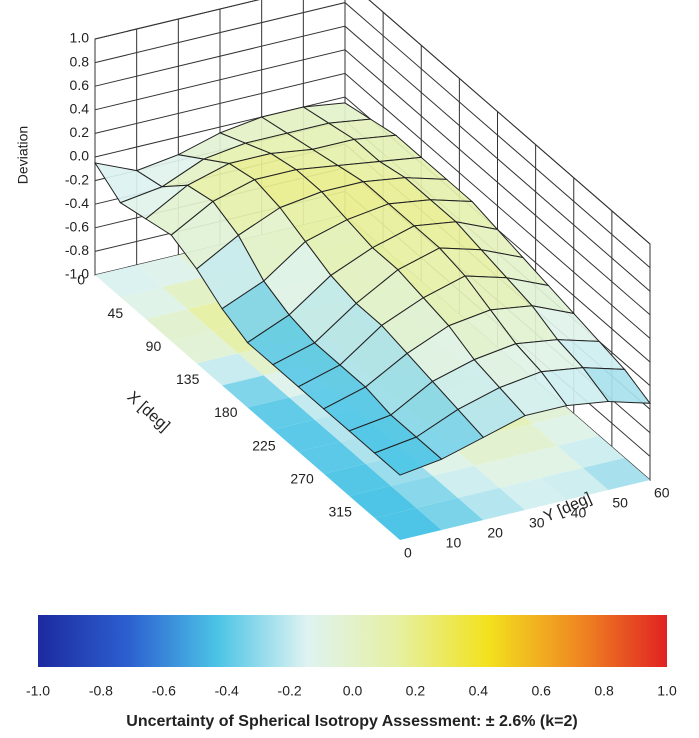  Describe the element at coordinates (80, 85) in the screenshot. I see `z-tick-label: 0.6` at that location.